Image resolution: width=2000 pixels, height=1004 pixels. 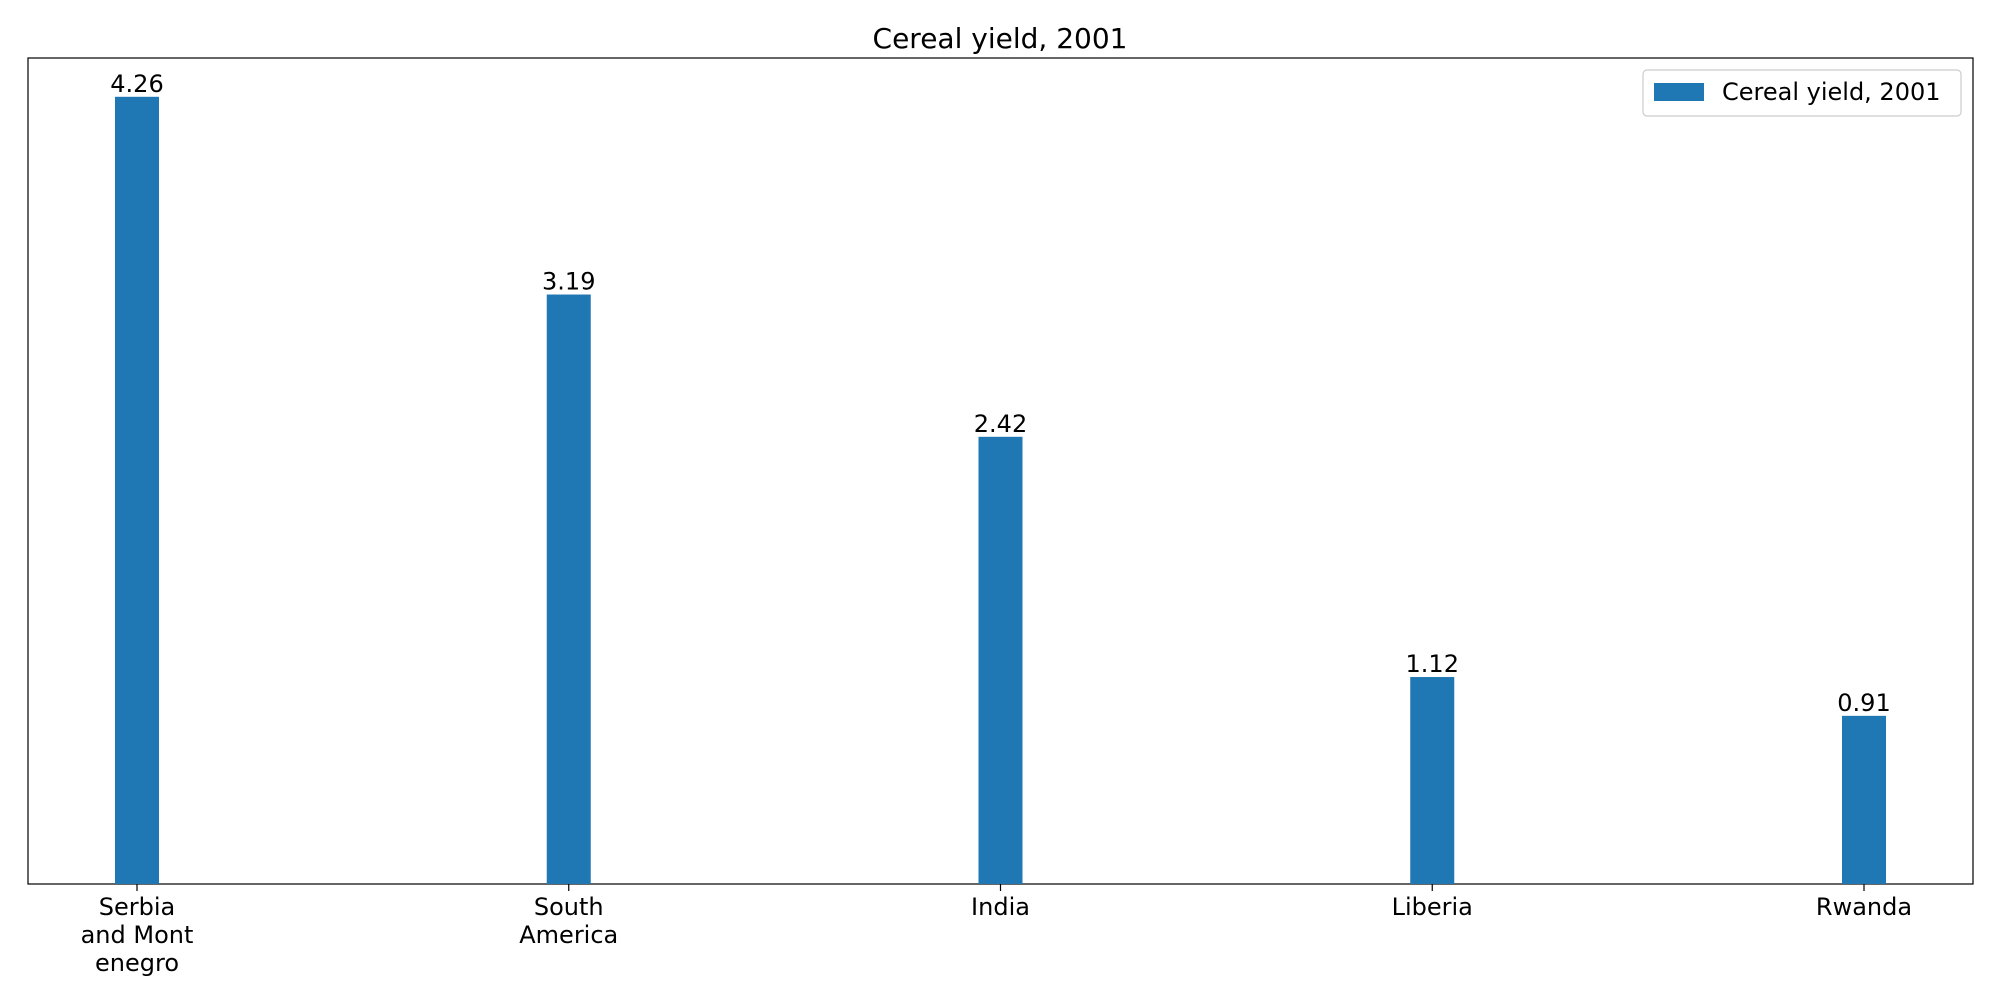 I want to click on bar-value-label-india: 2.42, so click(x=1000, y=424).